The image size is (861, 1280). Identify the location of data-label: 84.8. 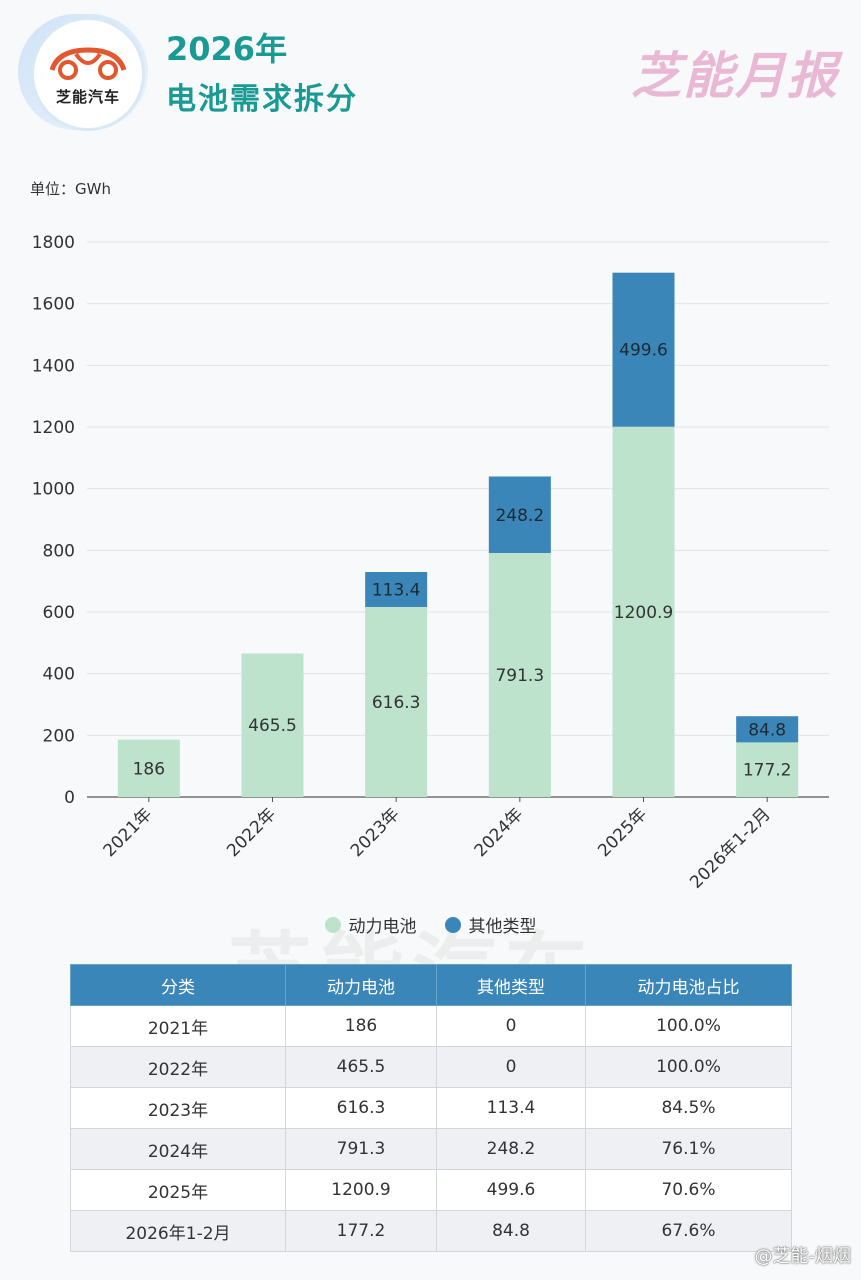
(767, 730).